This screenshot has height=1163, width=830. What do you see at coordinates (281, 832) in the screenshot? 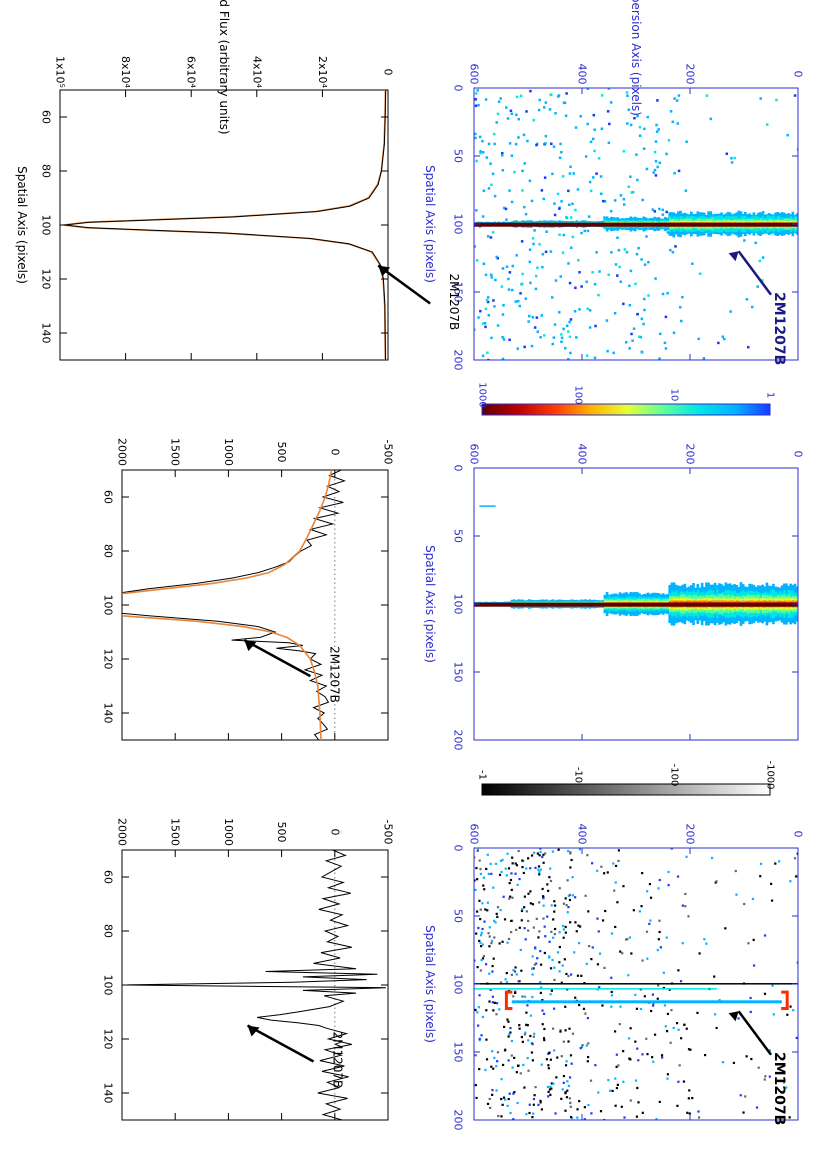
I see `y-tick-label: 500` at bounding box center [281, 832].